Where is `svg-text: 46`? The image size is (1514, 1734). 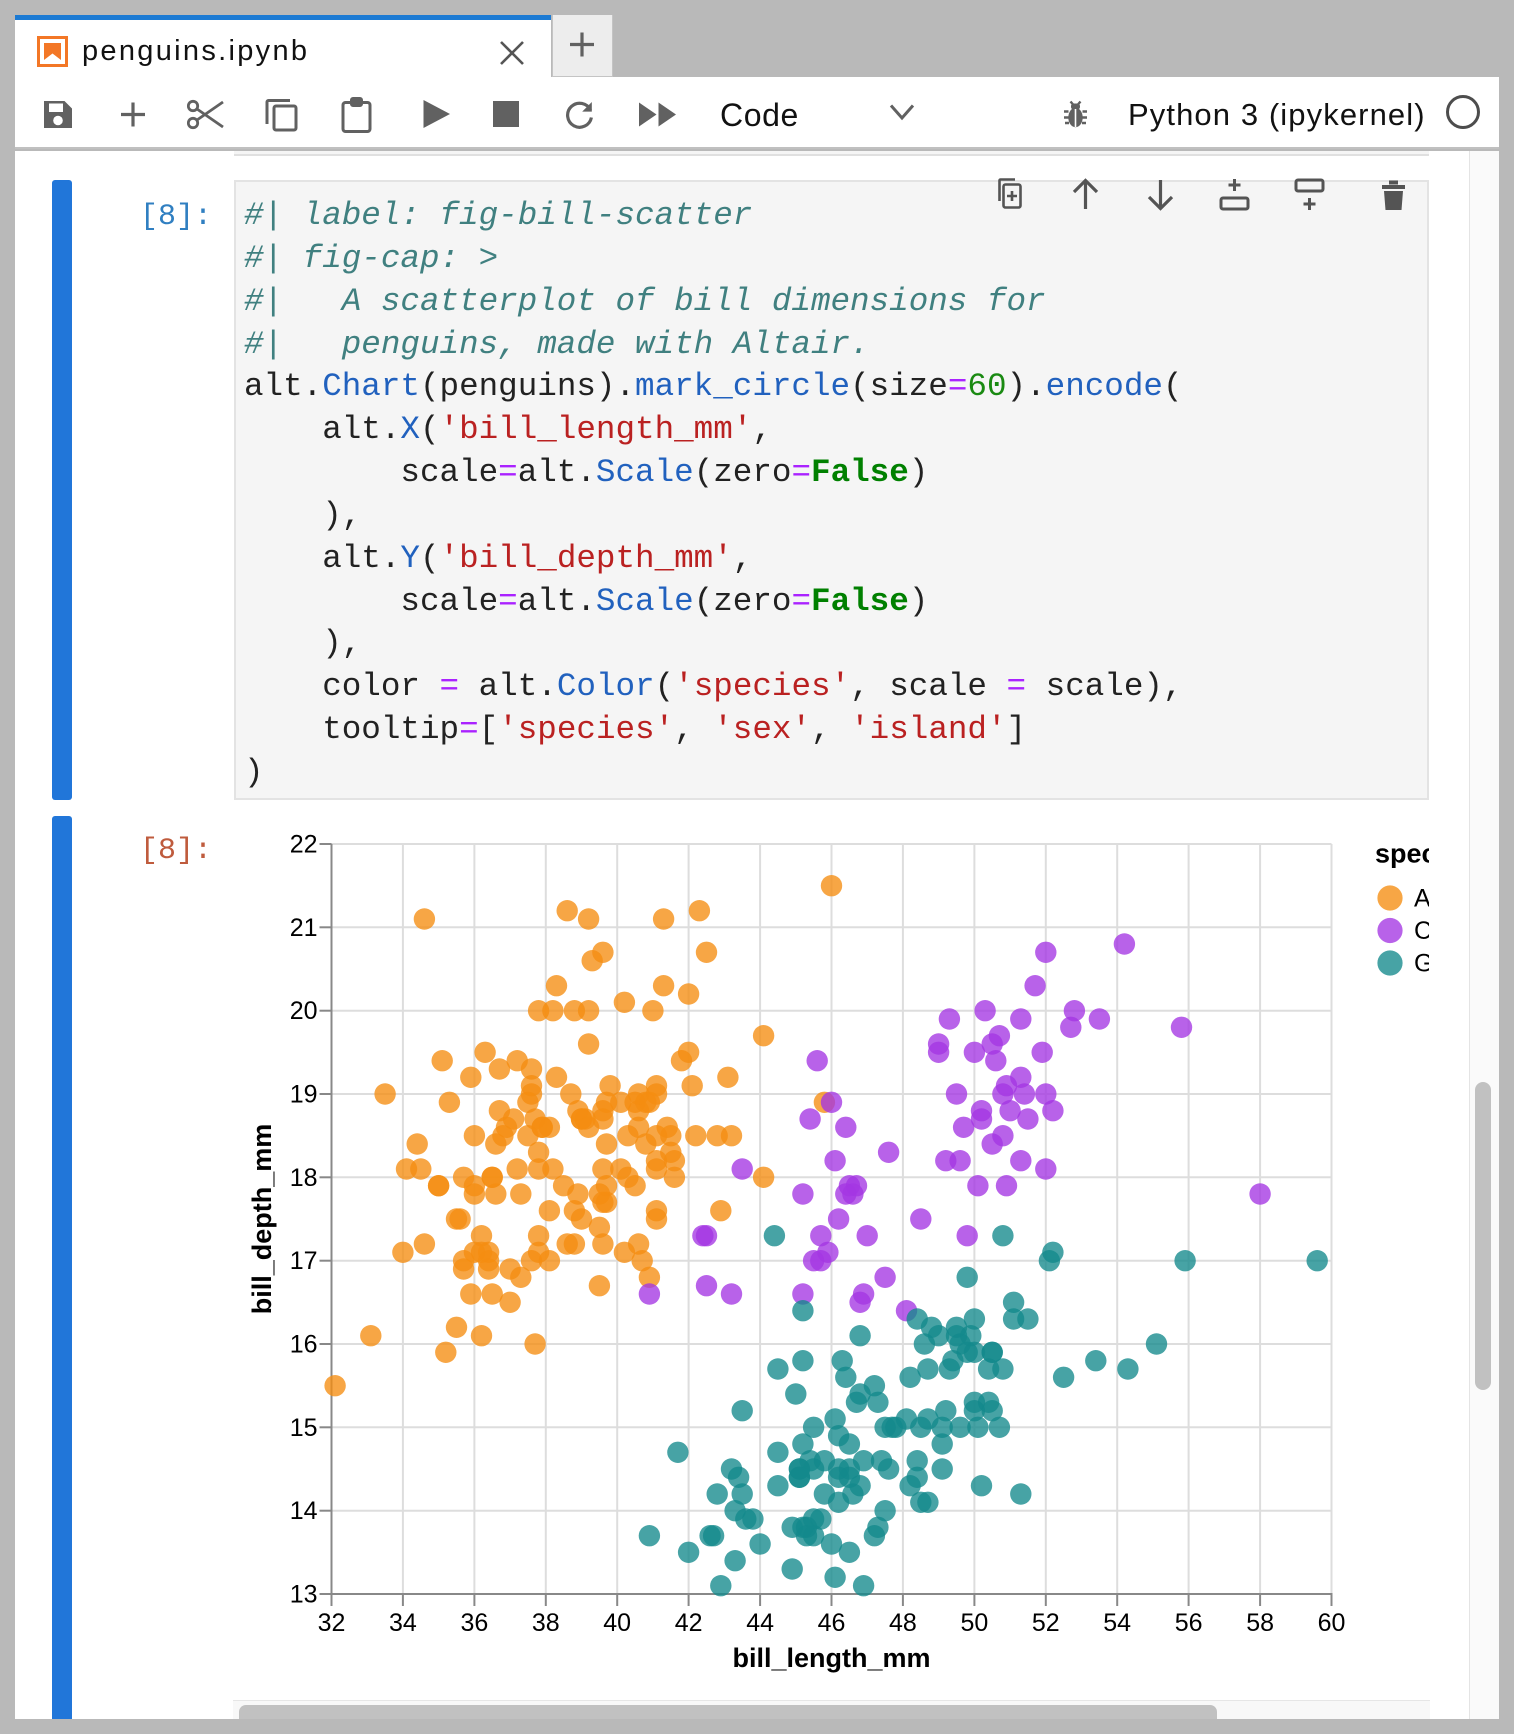 svg-text: 46 is located at coordinates (832, 1623).